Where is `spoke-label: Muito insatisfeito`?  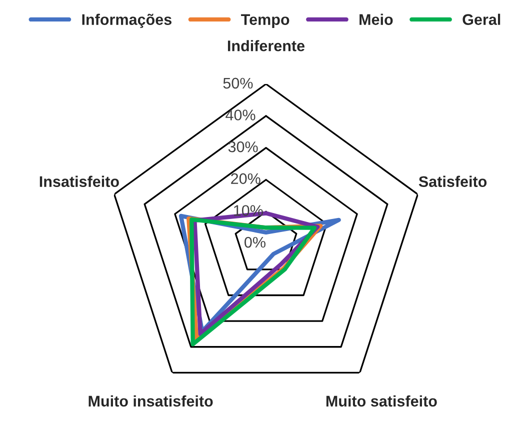
spoke-label: Muito insatisfeito is located at coordinates (150, 401).